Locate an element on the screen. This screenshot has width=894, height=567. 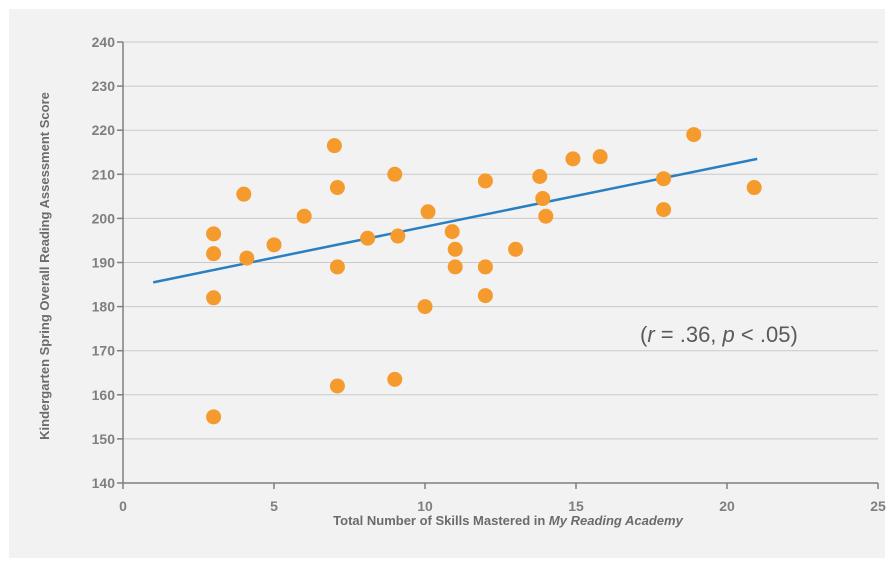
y-tick-label: 160 is located at coordinates (104, 395).